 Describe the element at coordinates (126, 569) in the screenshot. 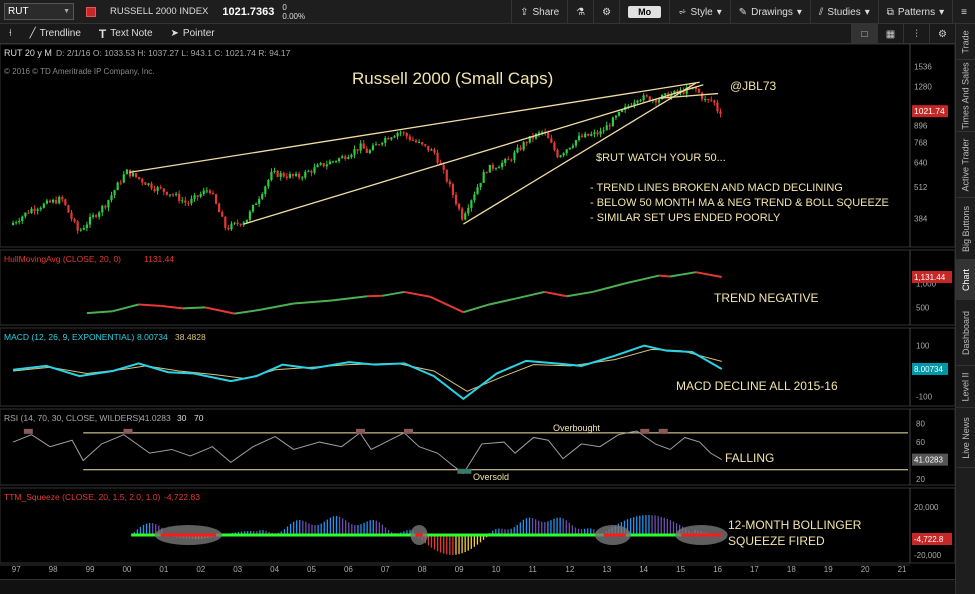

I see `x-tick-label: 00` at that location.